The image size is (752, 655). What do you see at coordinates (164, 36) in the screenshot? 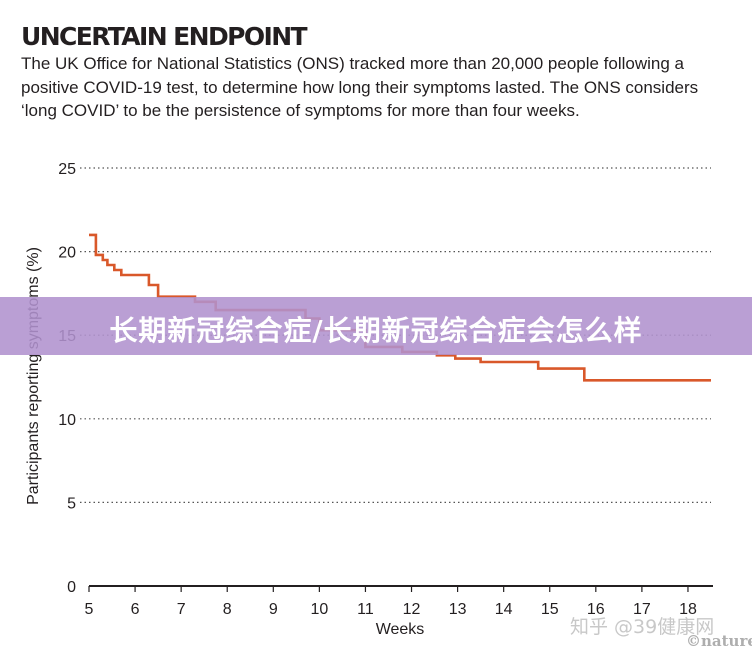
I see `chart-title: UNCERTAIN ENDPOINT` at bounding box center [164, 36].